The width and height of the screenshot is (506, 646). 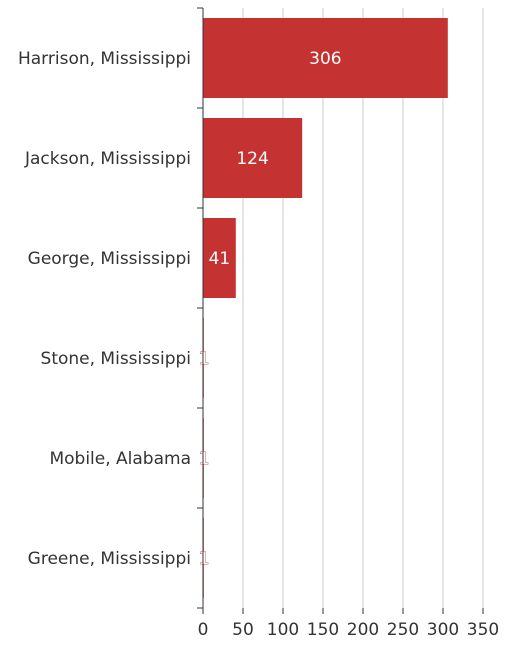 What do you see at coordinates (323, 630) in the screenshot?
I see `x-tick-label: 150` at bounding box center [323, 630].